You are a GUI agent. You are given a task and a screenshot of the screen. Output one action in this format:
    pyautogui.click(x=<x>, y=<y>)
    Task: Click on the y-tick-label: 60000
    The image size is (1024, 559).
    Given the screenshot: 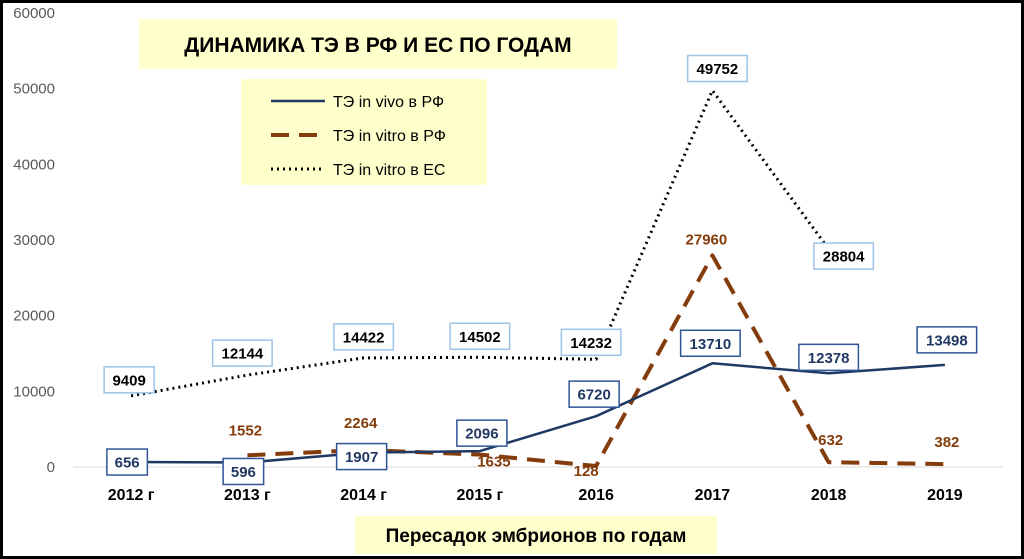 What is the action you would take?
    pyautogui.click(x=34, y=13)
    